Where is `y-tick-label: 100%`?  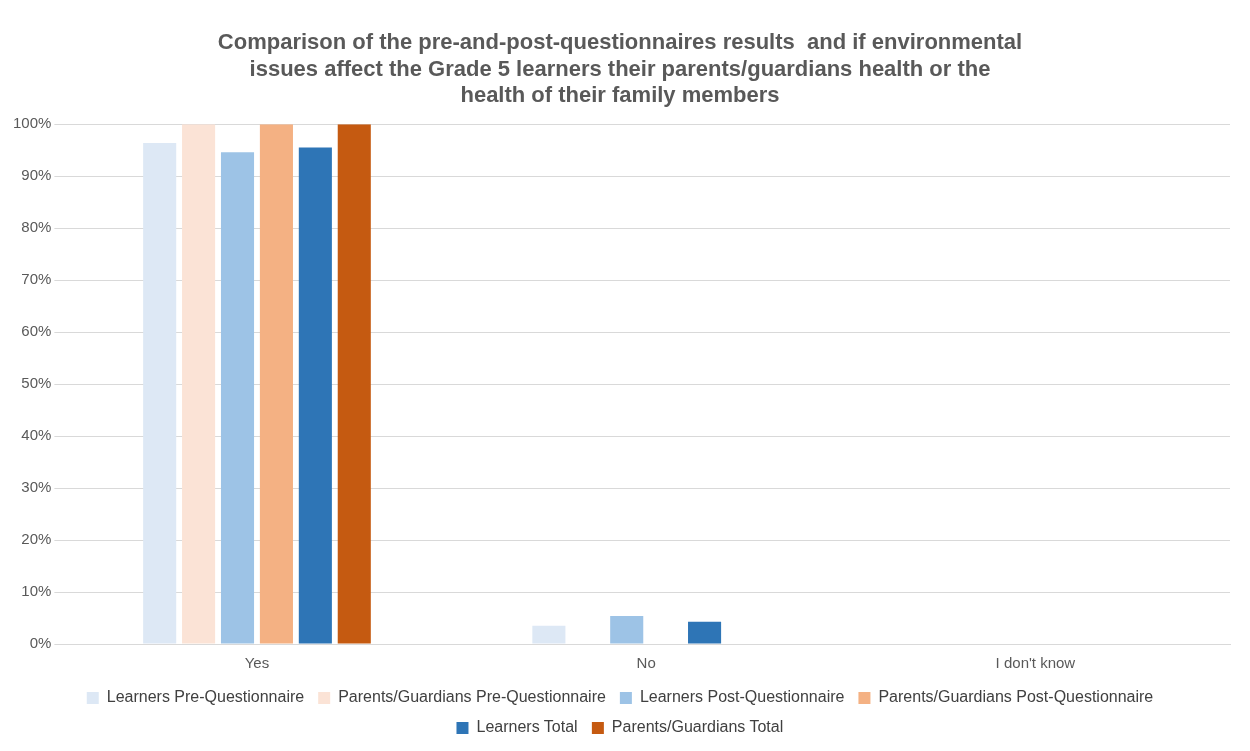
y-tick-label: 100% is located at coordinates (32, 123).